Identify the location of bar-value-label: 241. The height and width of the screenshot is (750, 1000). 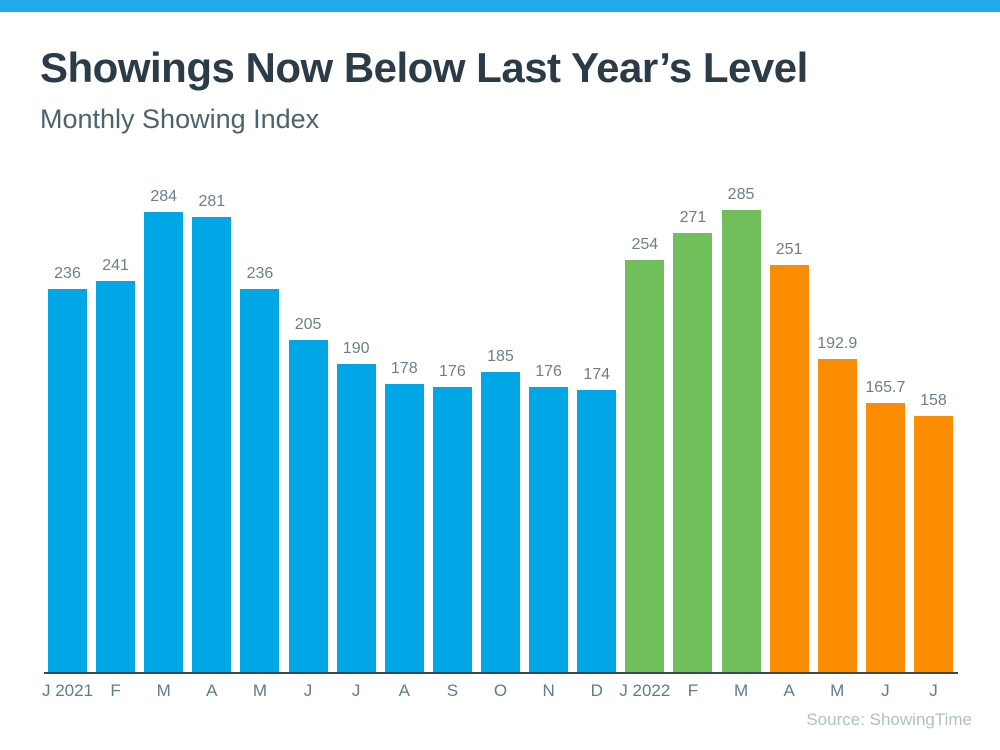
(115, 266).